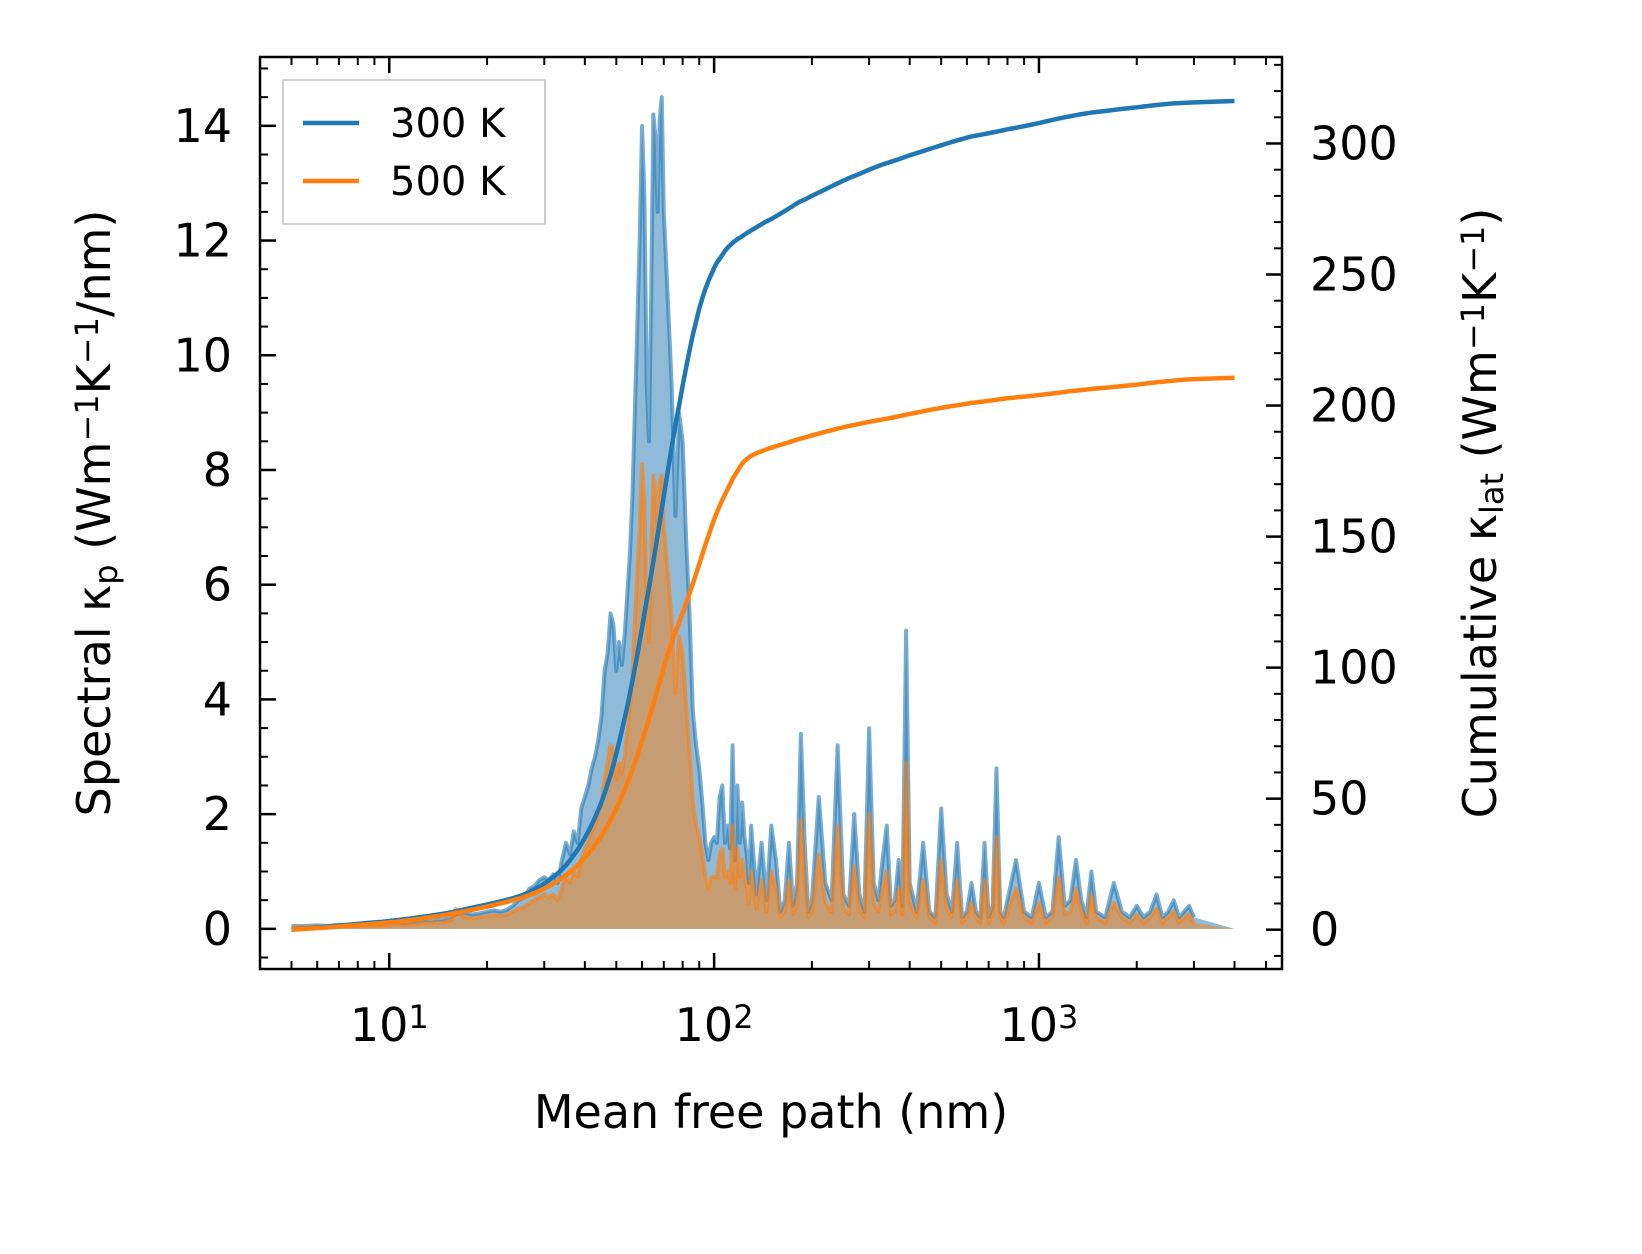 The height and width of the screenshot is (1254, 1642). I want to click on x-tick-label-exponent: 3, so click(1068, 1017).